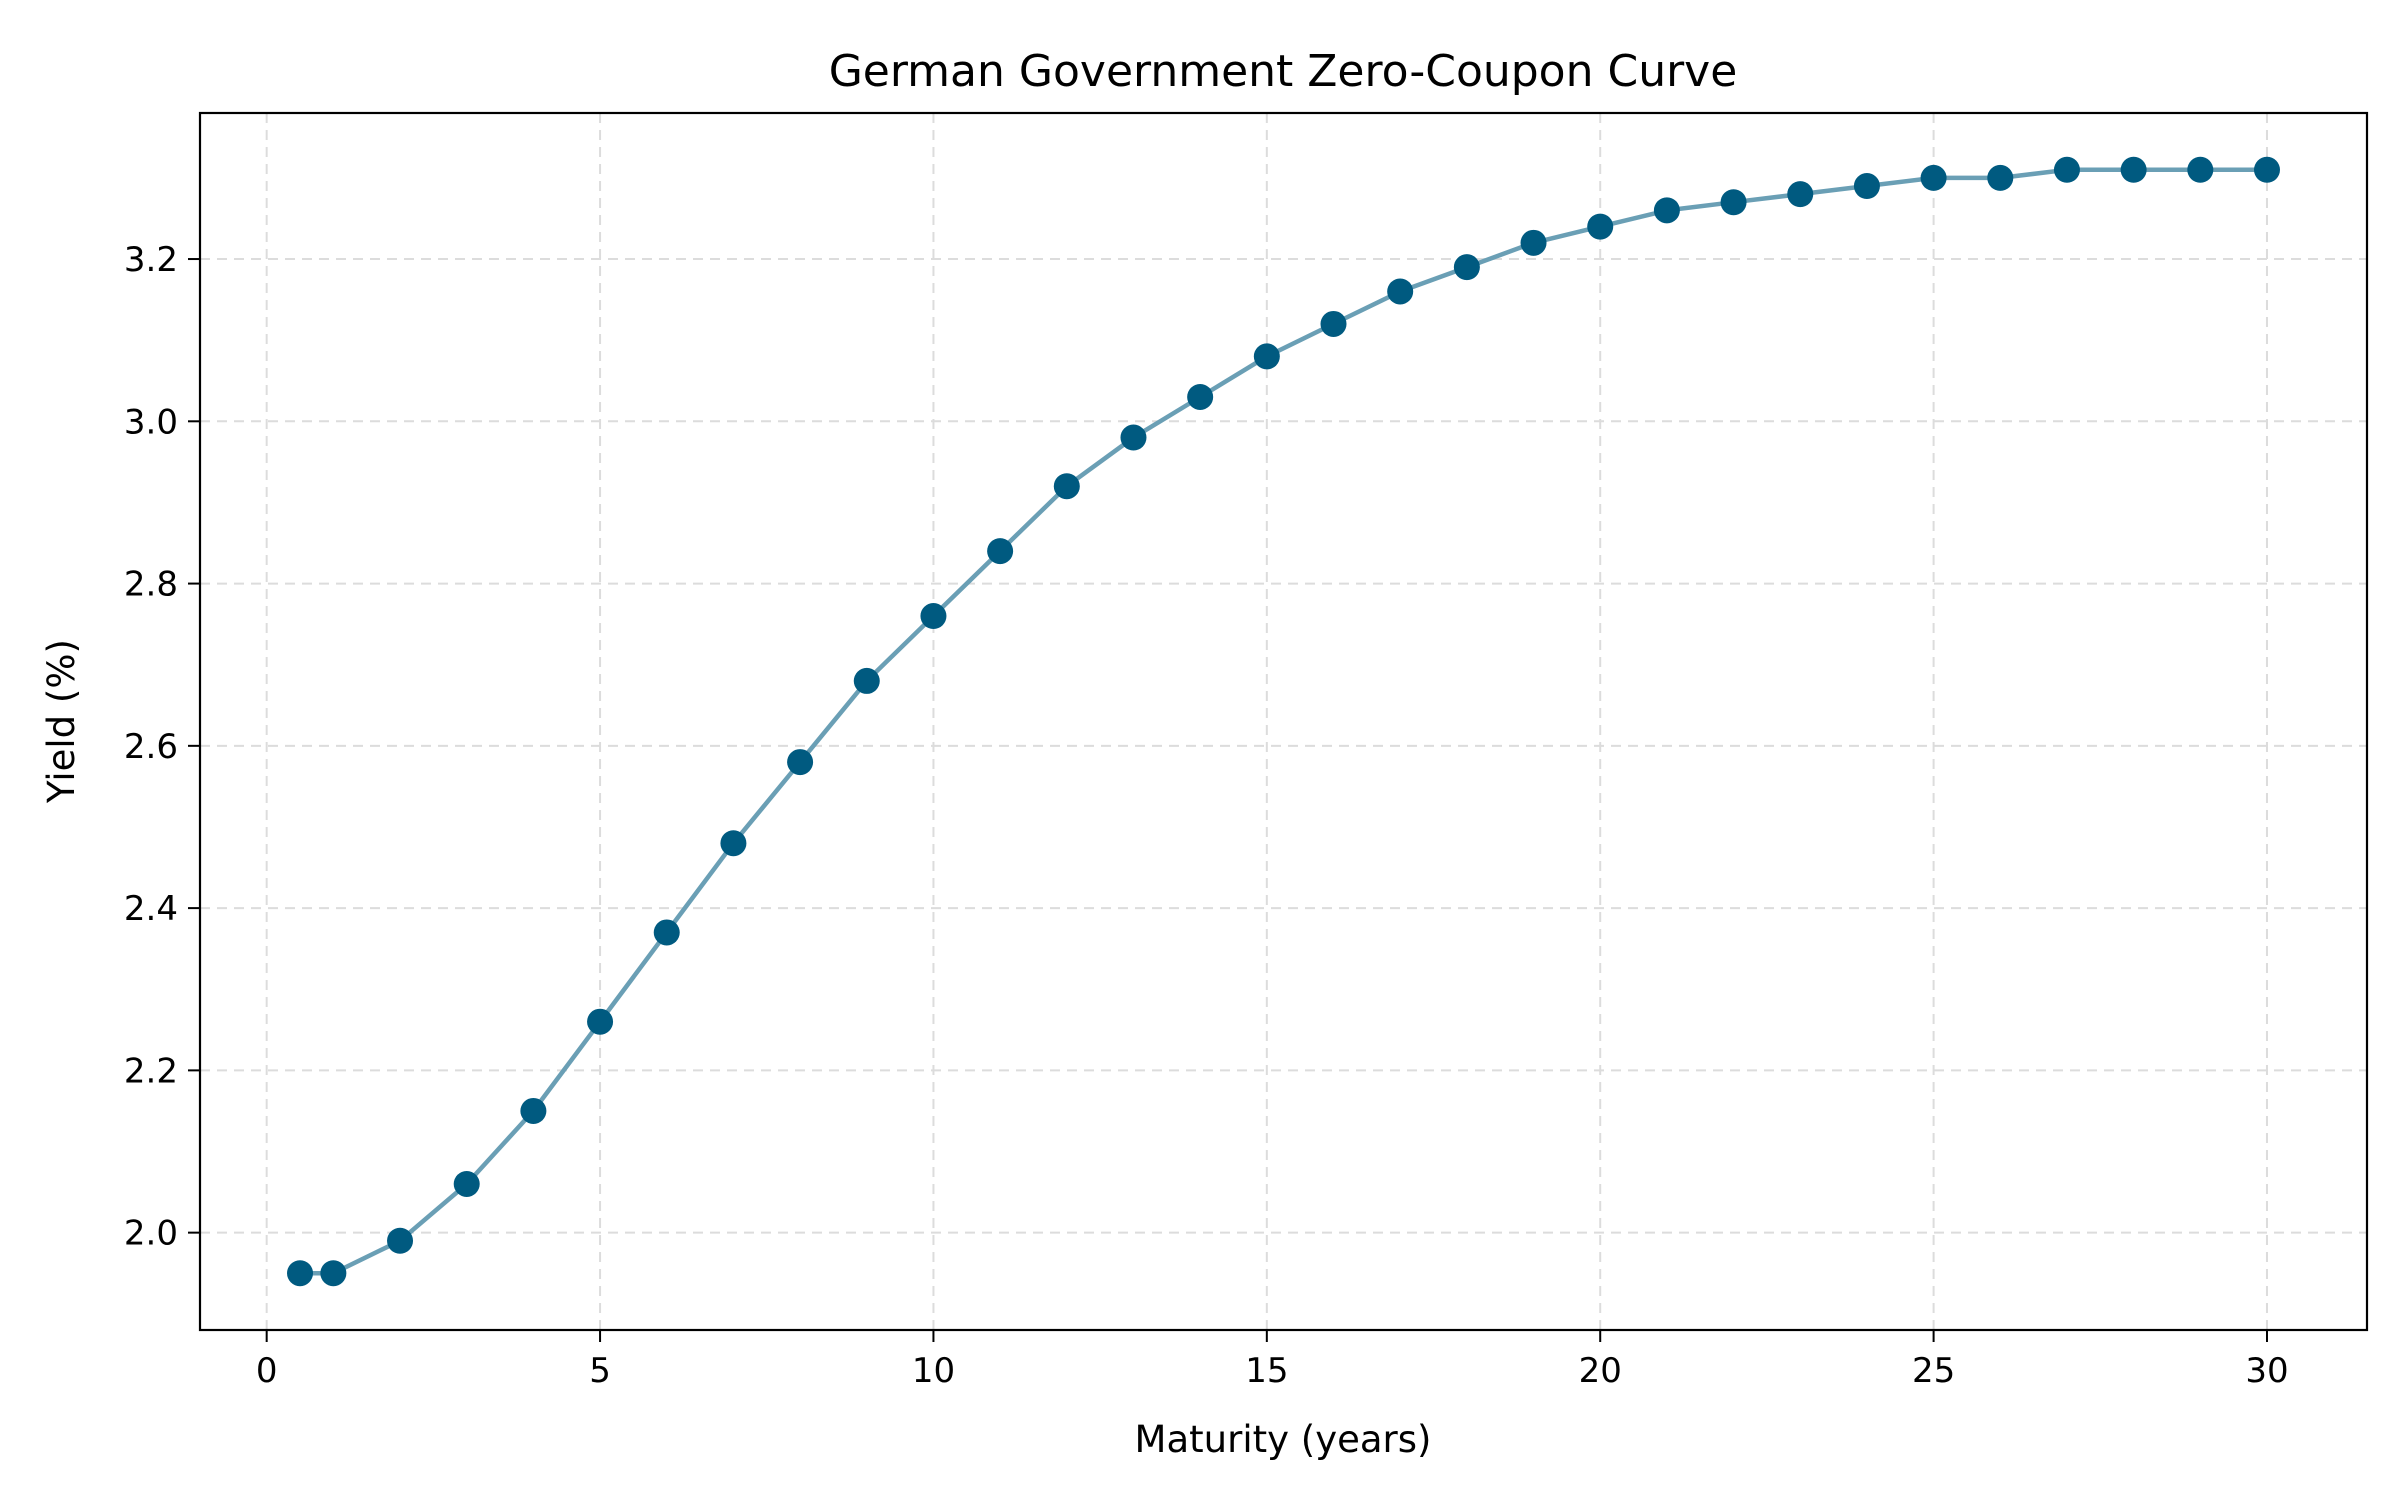 This screenshot has height=1500, width=2400. What do you see at coordinates (1283, 1439) in the screenshot?
I see `x-axis-label: Maturity (years)` at bounding box center [1283, 1439].